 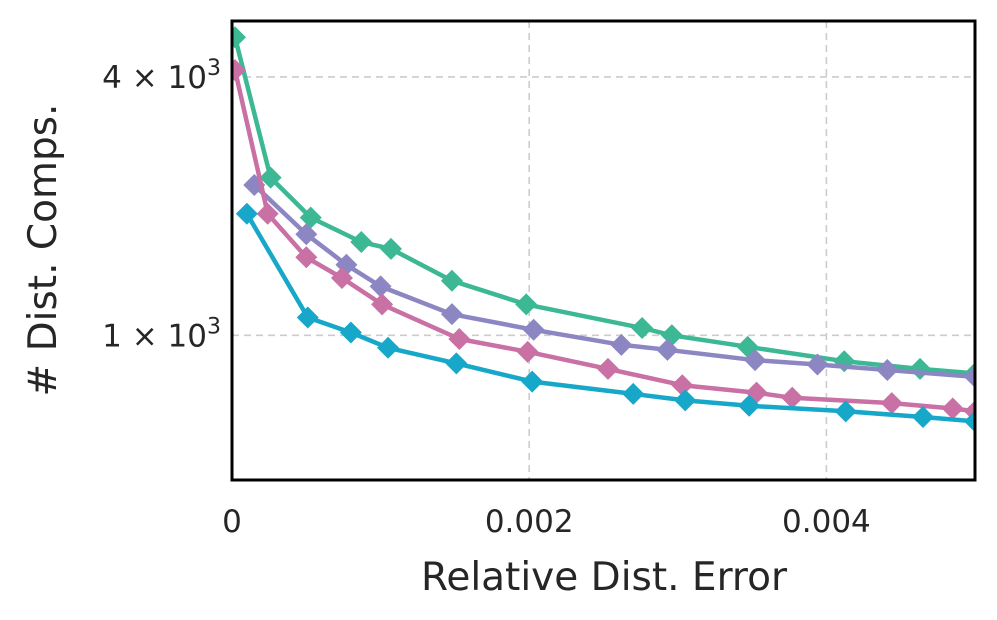 I want to click on y-tick-label: 1 × 10³, so click(x=161, y=334).